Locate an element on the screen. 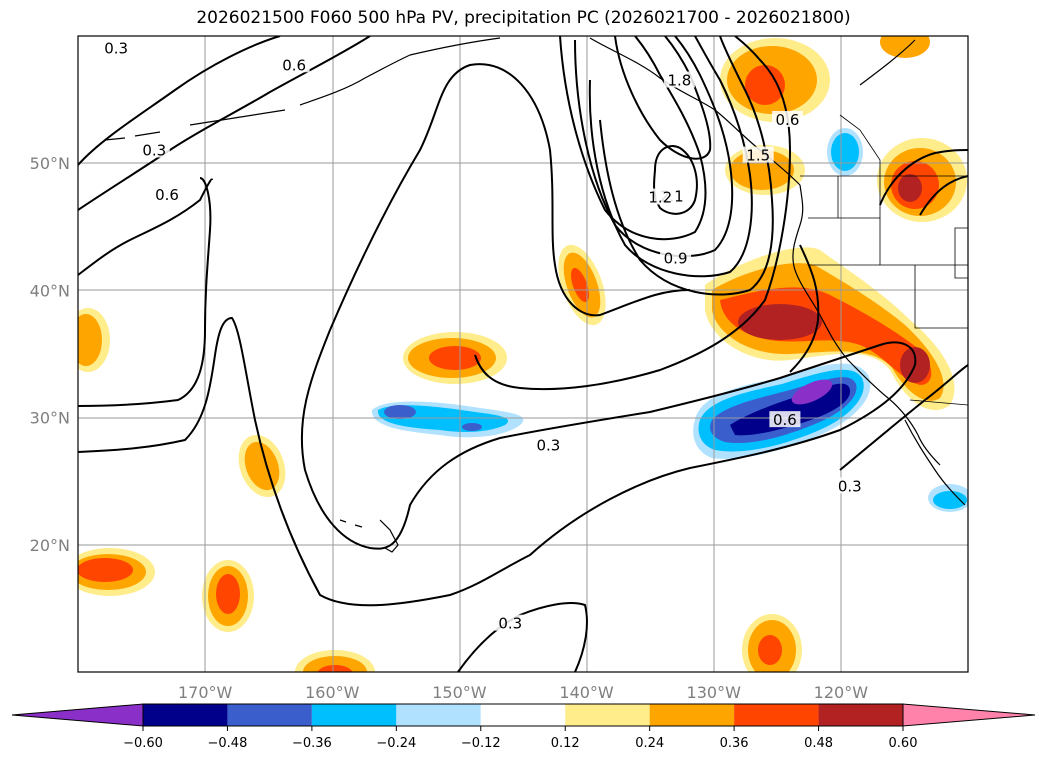 Image resolution: width=1047 pixels, height=765 pixels. colorbar-tick-label: 0.12 is located at coordinates (565, 743).